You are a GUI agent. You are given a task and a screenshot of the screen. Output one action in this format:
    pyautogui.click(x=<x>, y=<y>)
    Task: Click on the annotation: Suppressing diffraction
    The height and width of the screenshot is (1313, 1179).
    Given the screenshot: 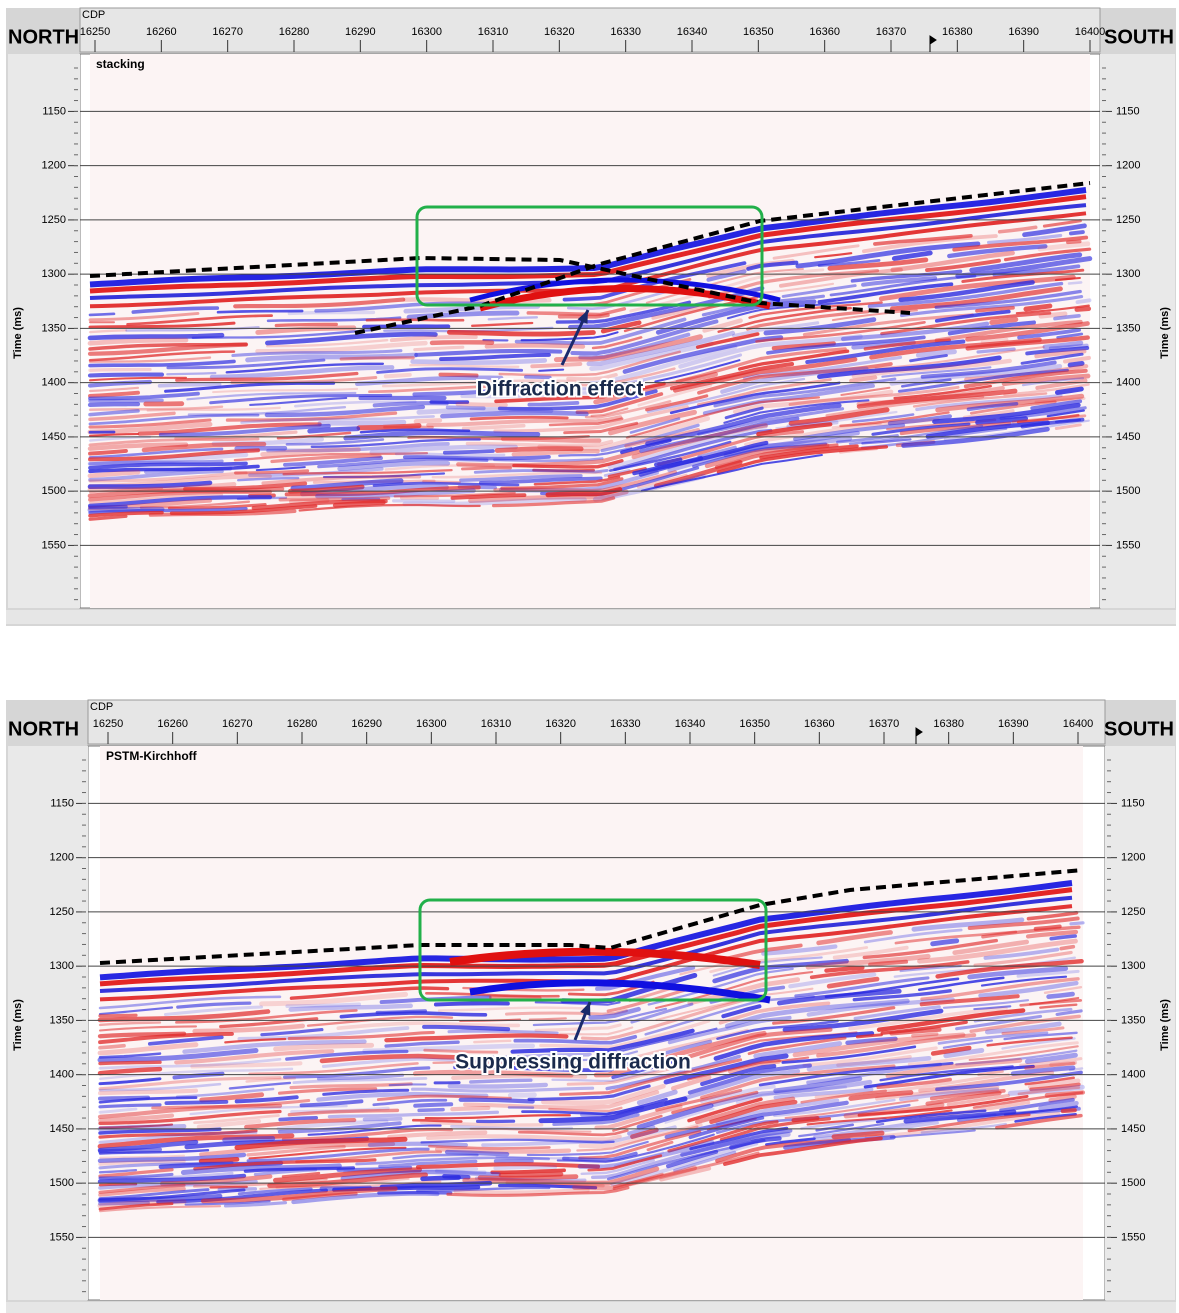 What is the action you would take?
    pyautogui.click(x=573, y=1062)
    